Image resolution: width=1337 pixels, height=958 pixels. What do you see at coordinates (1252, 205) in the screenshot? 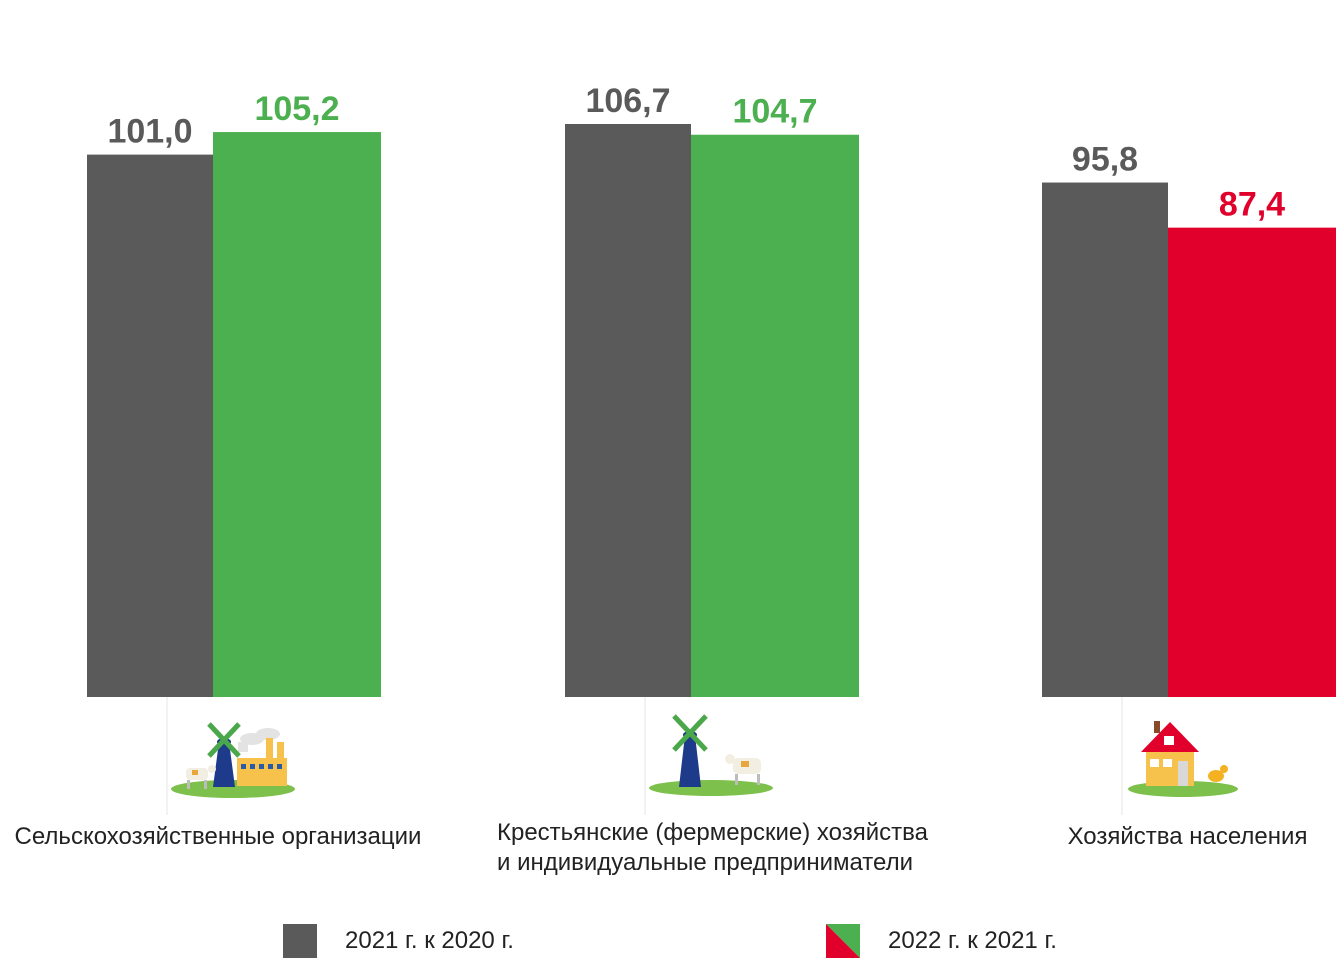
I see `value-label-series2-cat3: 87,4` at bounding box center [1252, 205].